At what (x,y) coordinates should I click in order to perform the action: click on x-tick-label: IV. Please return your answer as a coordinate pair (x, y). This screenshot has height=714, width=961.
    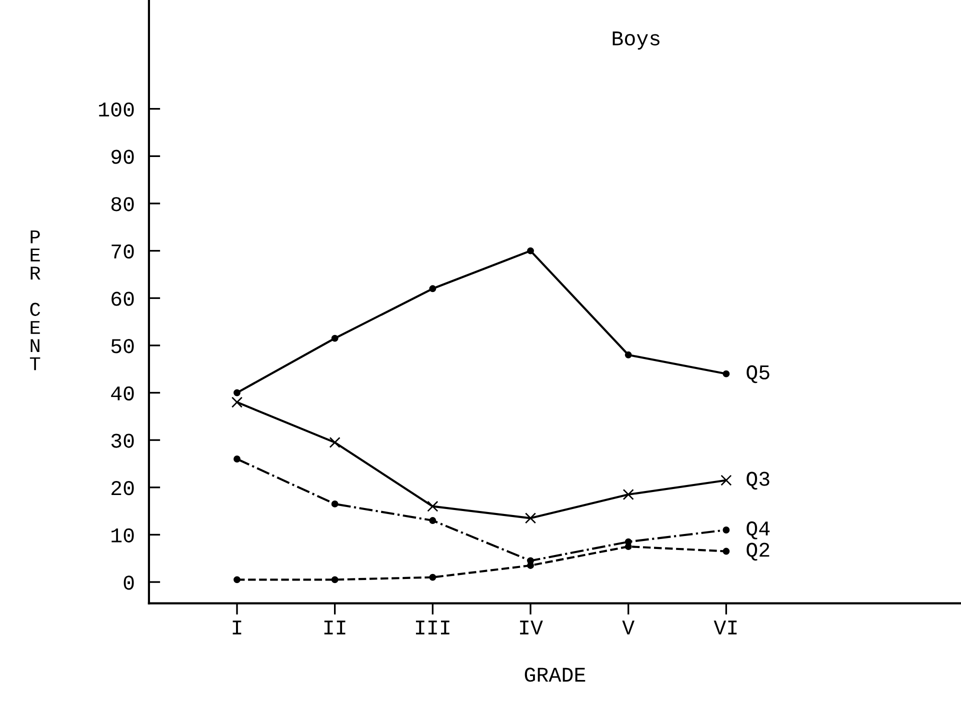
    Looking at the image, I should click on (531, 627).